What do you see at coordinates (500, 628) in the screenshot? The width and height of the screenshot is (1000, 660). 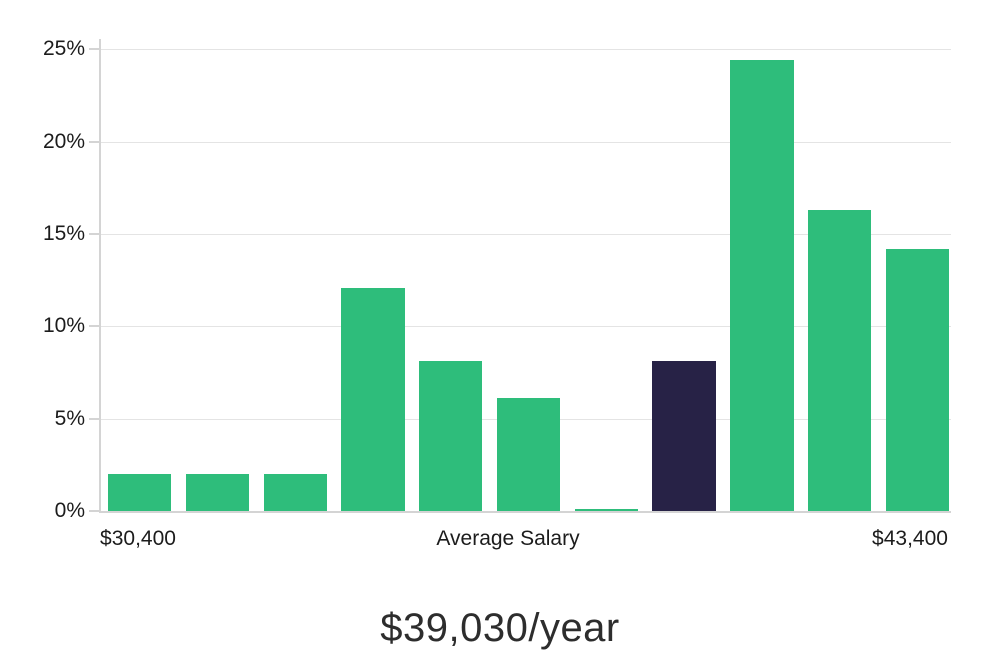 I see `average-salary-title: $39,030/year` at bounding box center [500, 628].